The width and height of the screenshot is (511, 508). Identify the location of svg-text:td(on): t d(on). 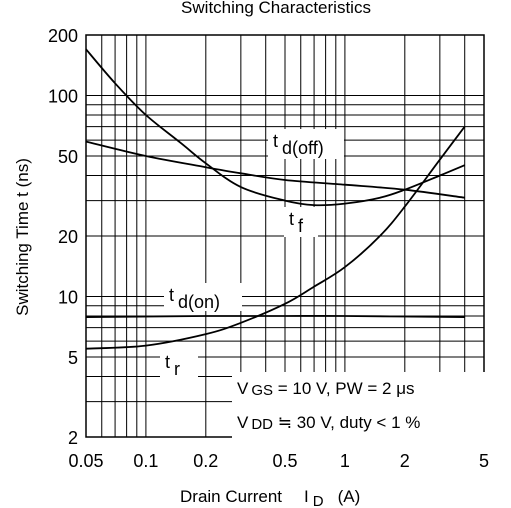
(194, 298).